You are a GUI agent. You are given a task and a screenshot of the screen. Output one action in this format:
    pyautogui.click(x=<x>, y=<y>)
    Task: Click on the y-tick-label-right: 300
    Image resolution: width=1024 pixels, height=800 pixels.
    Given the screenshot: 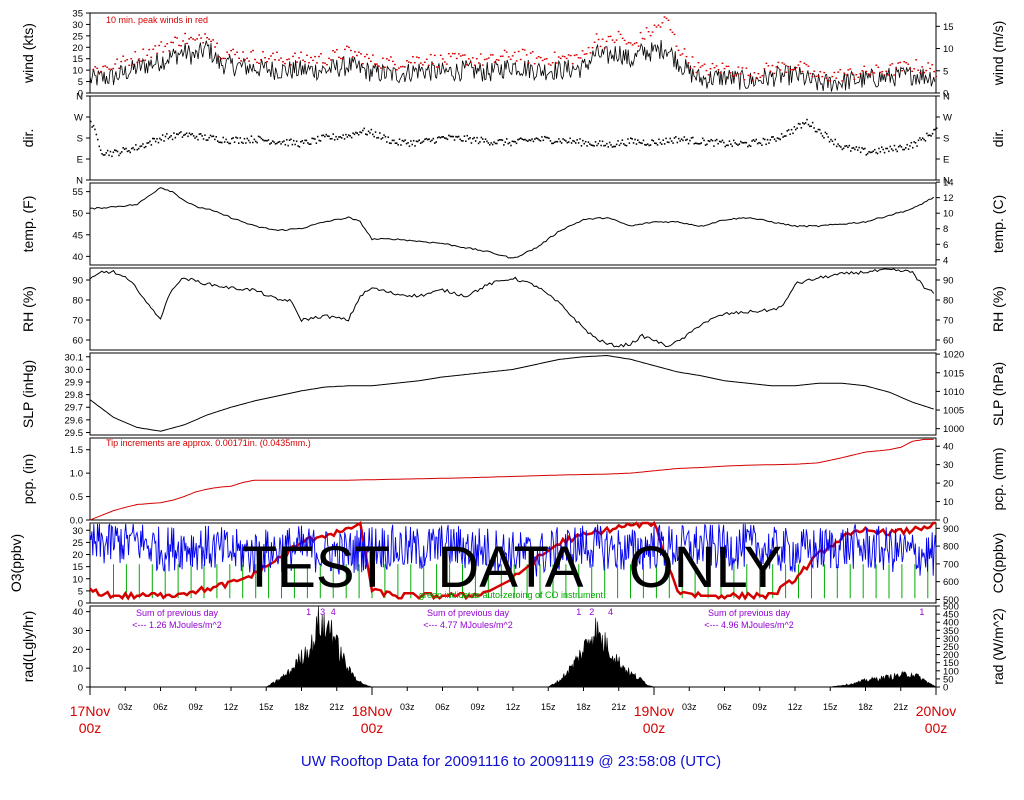 What is the action you would take?
    pyautogui.click(x=951, y=639)
    